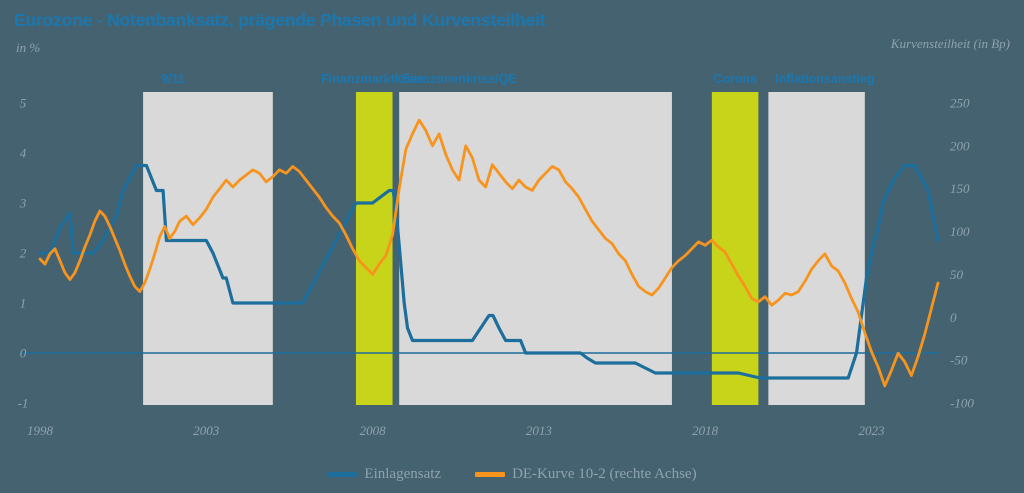 This screenshot has width=1024, height=493. I want to click on y2-tick-label: 0, so click(953, 317).